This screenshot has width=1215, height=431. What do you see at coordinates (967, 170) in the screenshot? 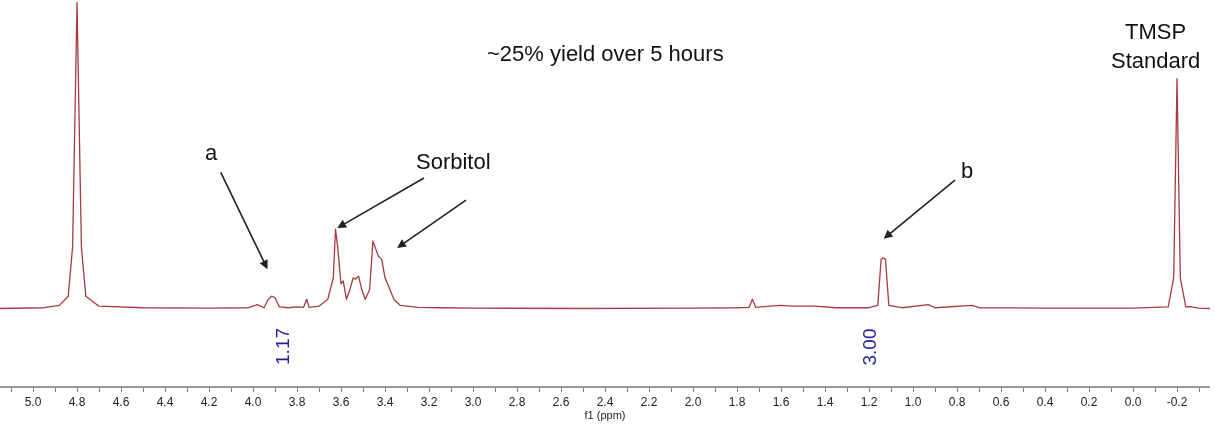
I see `annotation: b` at bounding box center [967, 170].